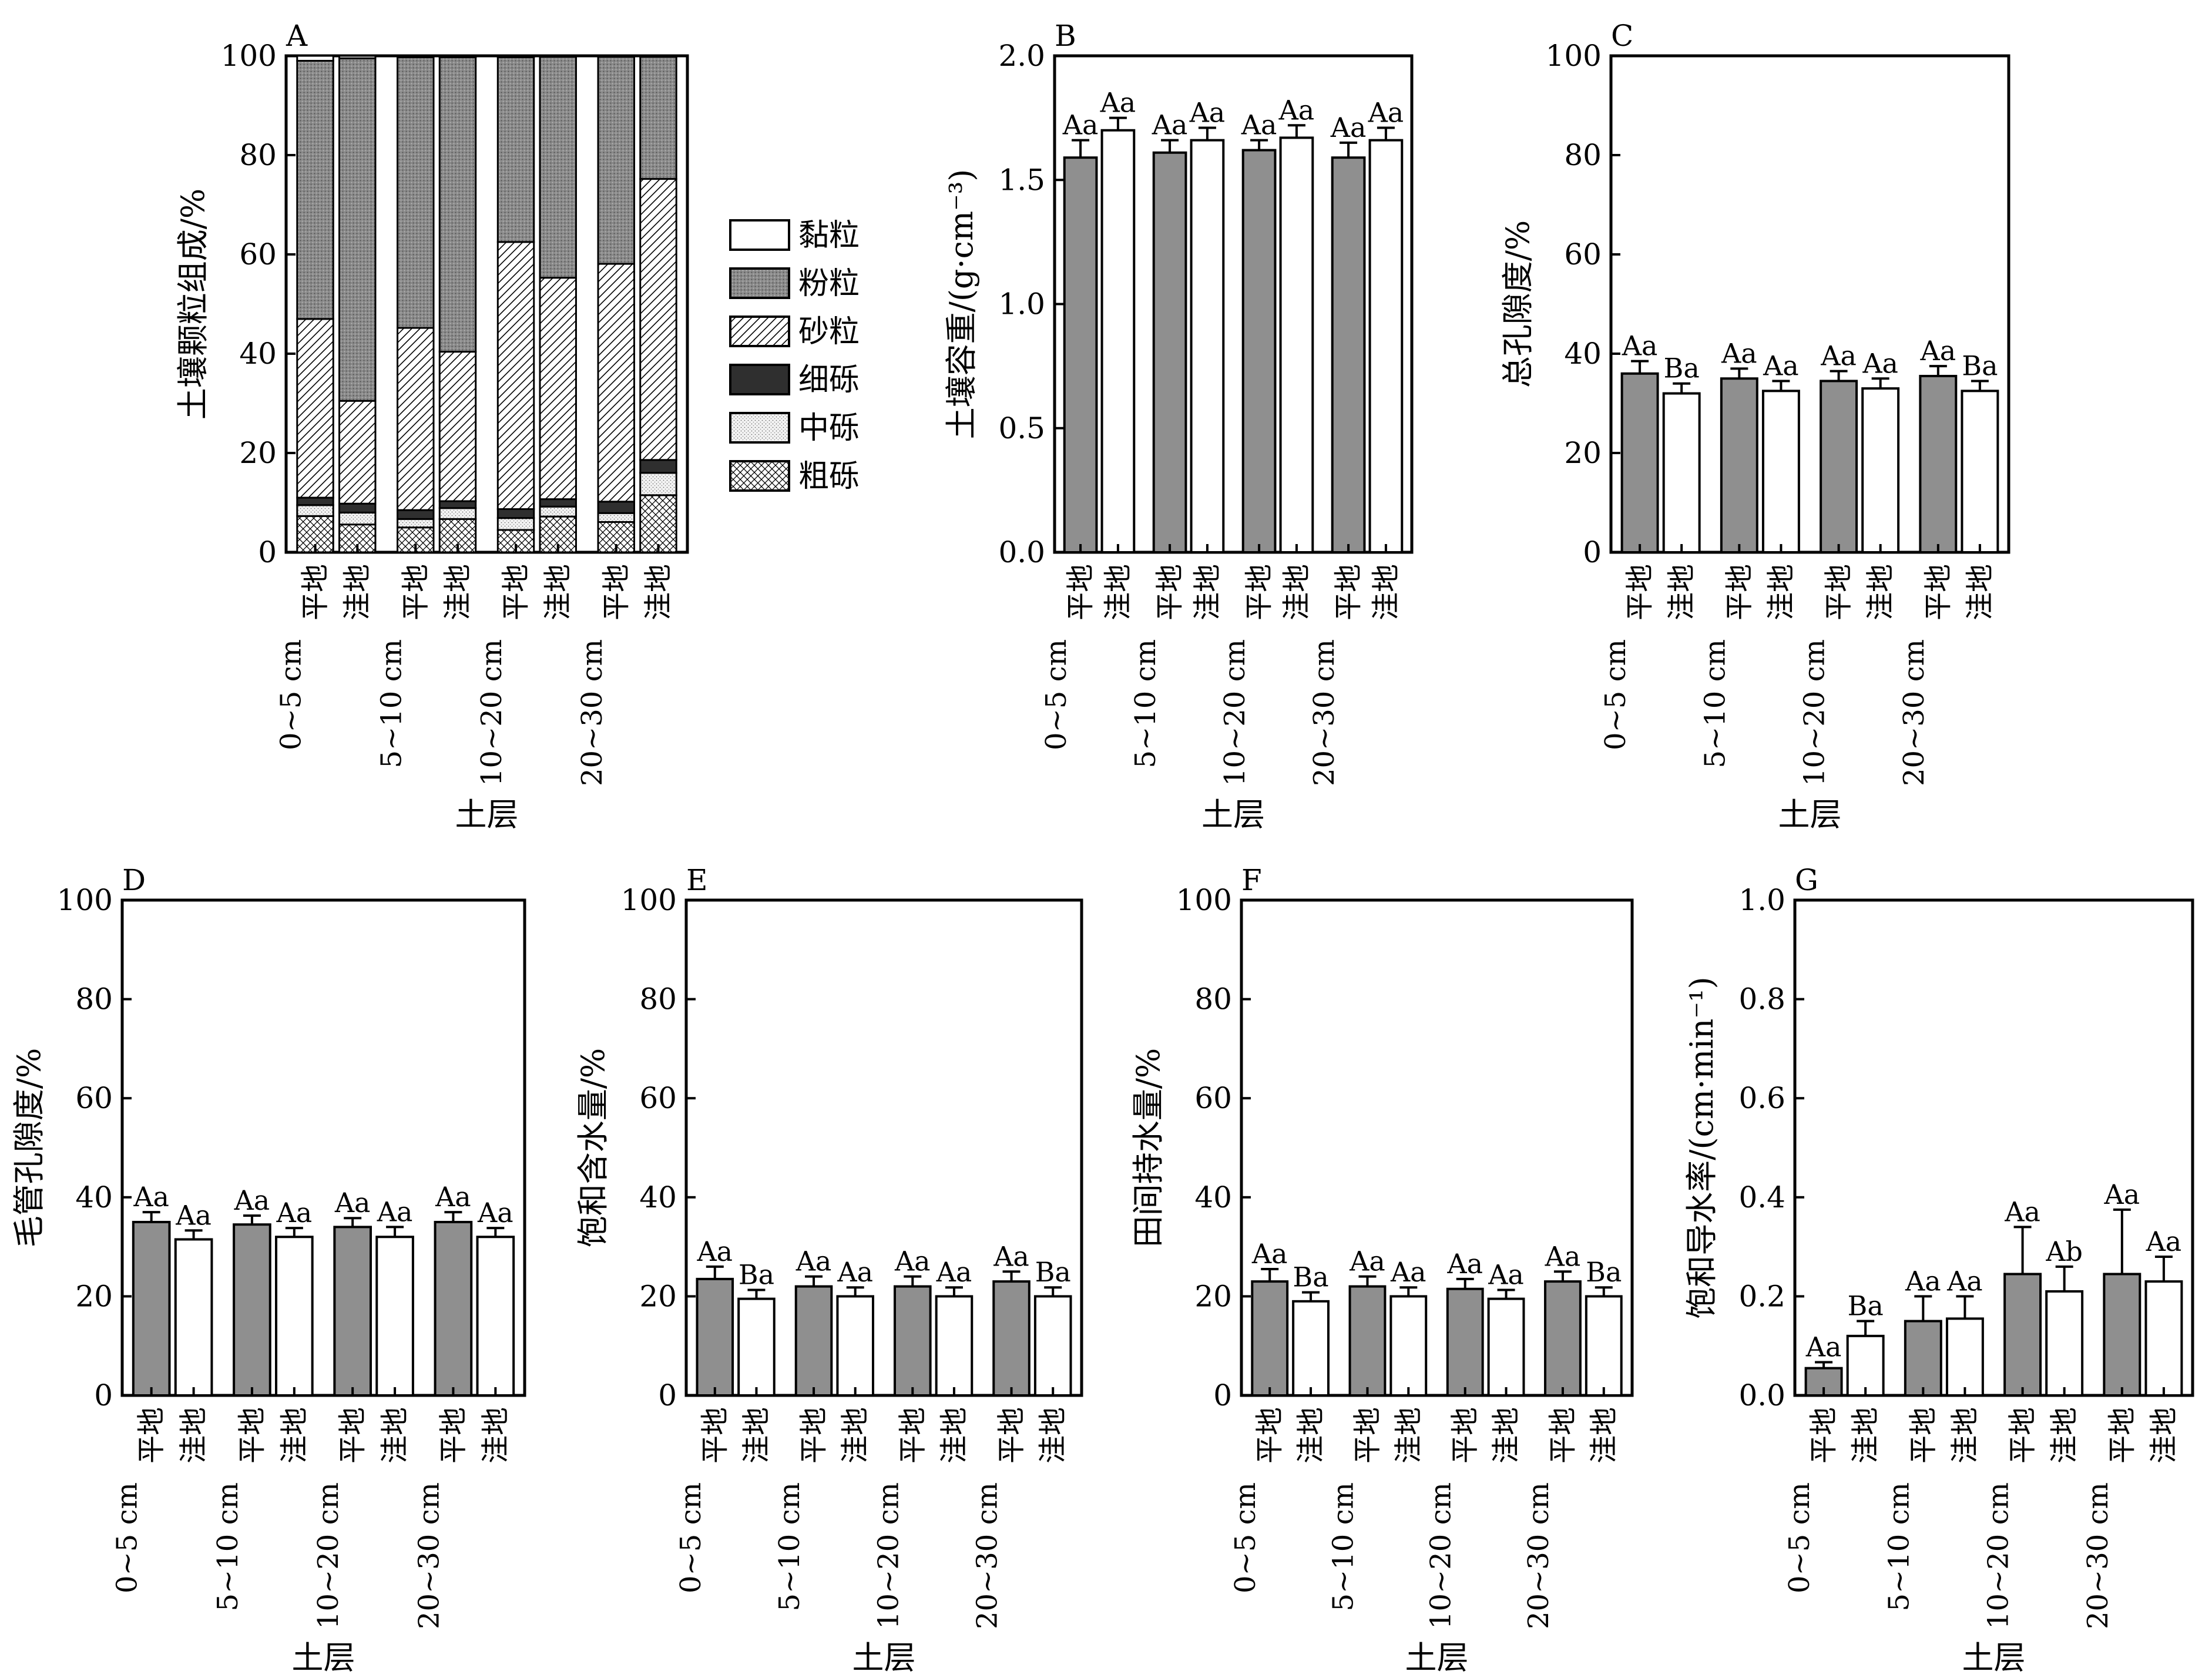 The width and height of the screenshot is (2212, 1678). What do you see at coordinates (1701, 1147) in the screenshot?
I see `y-axis-label: 饱和导水率/(cm·min⁻¹)` at bounding box center [1701, 1147].